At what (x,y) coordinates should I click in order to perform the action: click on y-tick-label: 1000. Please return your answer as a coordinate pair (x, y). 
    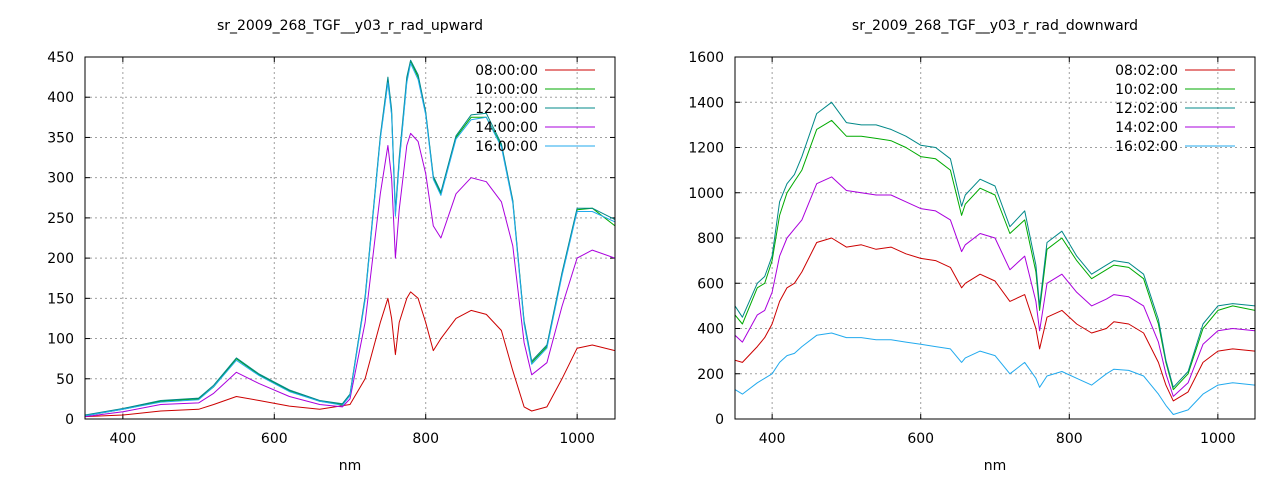
    Looking at the image, I should click on (706, 194).